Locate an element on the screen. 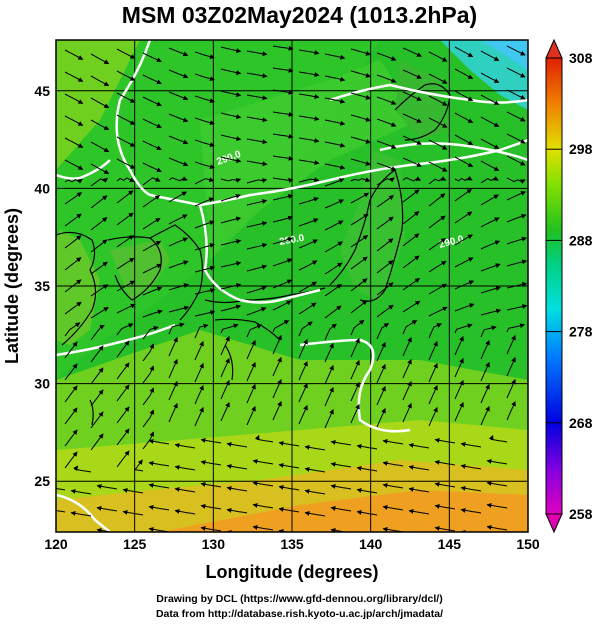 The image size is (599, 625). x-axis-ticks: 120 125 130 135 140 145 150 is located at coordinates (292, 544).